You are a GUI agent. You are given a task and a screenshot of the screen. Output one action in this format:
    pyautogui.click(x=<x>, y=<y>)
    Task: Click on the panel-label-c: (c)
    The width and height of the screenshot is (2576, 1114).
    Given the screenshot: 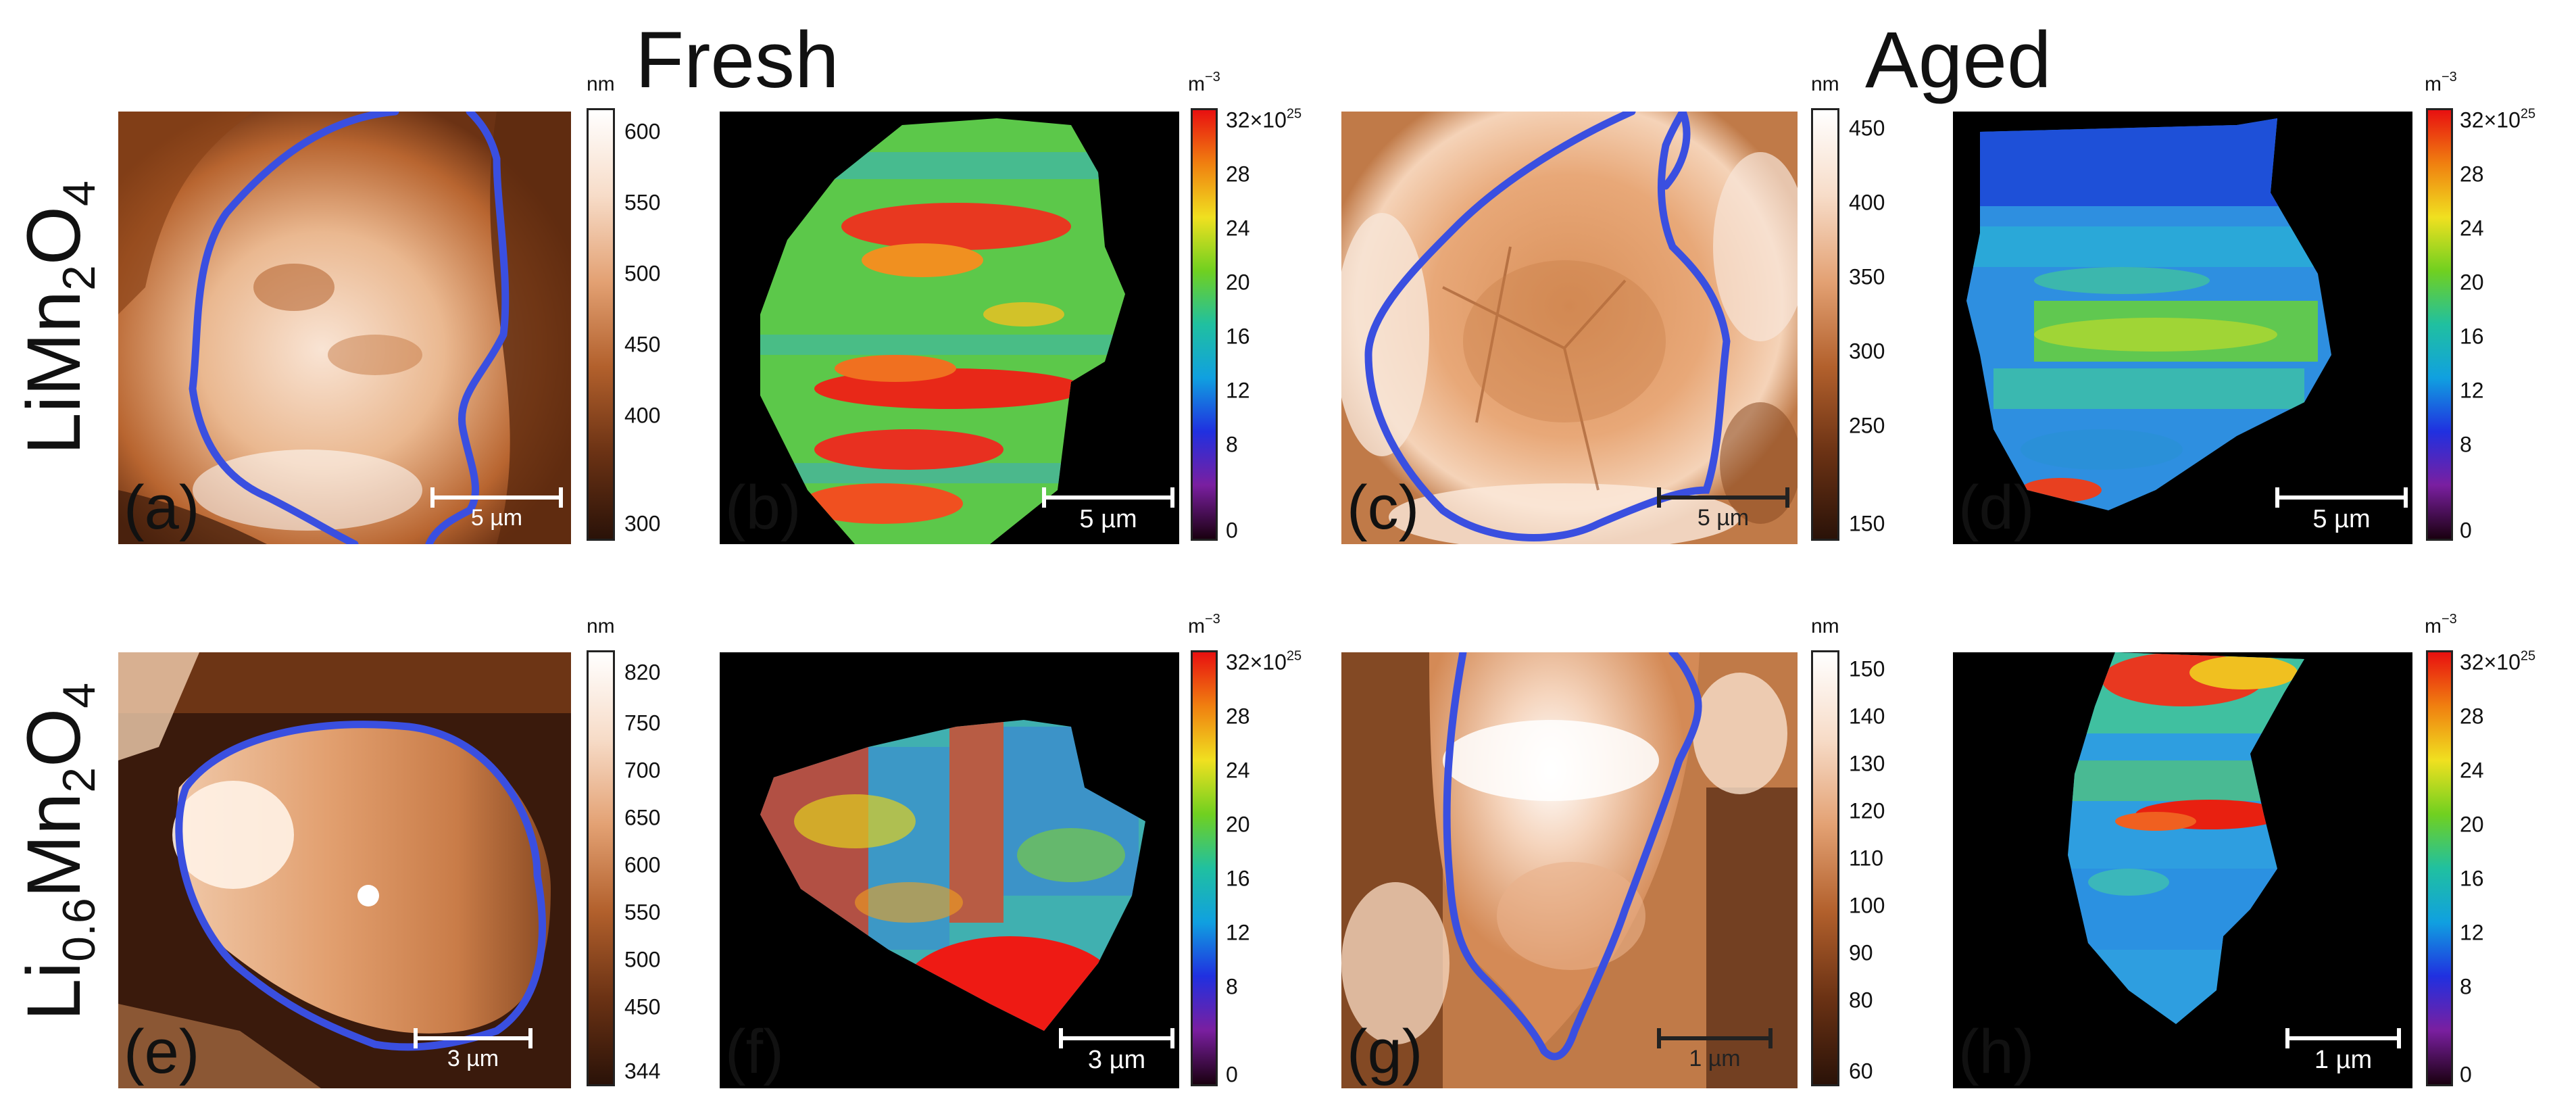 What is the action you would take?
    pyautogui.click(x=1384, y=507)
    